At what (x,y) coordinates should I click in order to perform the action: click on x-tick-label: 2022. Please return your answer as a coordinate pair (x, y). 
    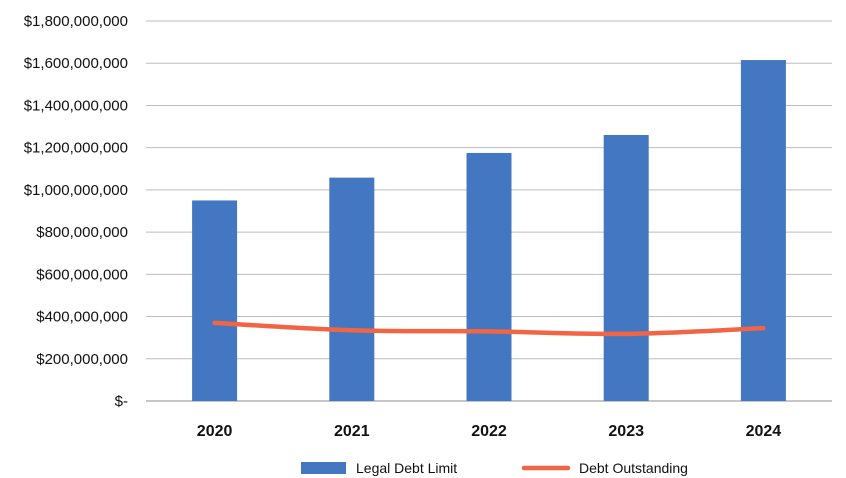
    Looking at the image, I should click on (489, 431).